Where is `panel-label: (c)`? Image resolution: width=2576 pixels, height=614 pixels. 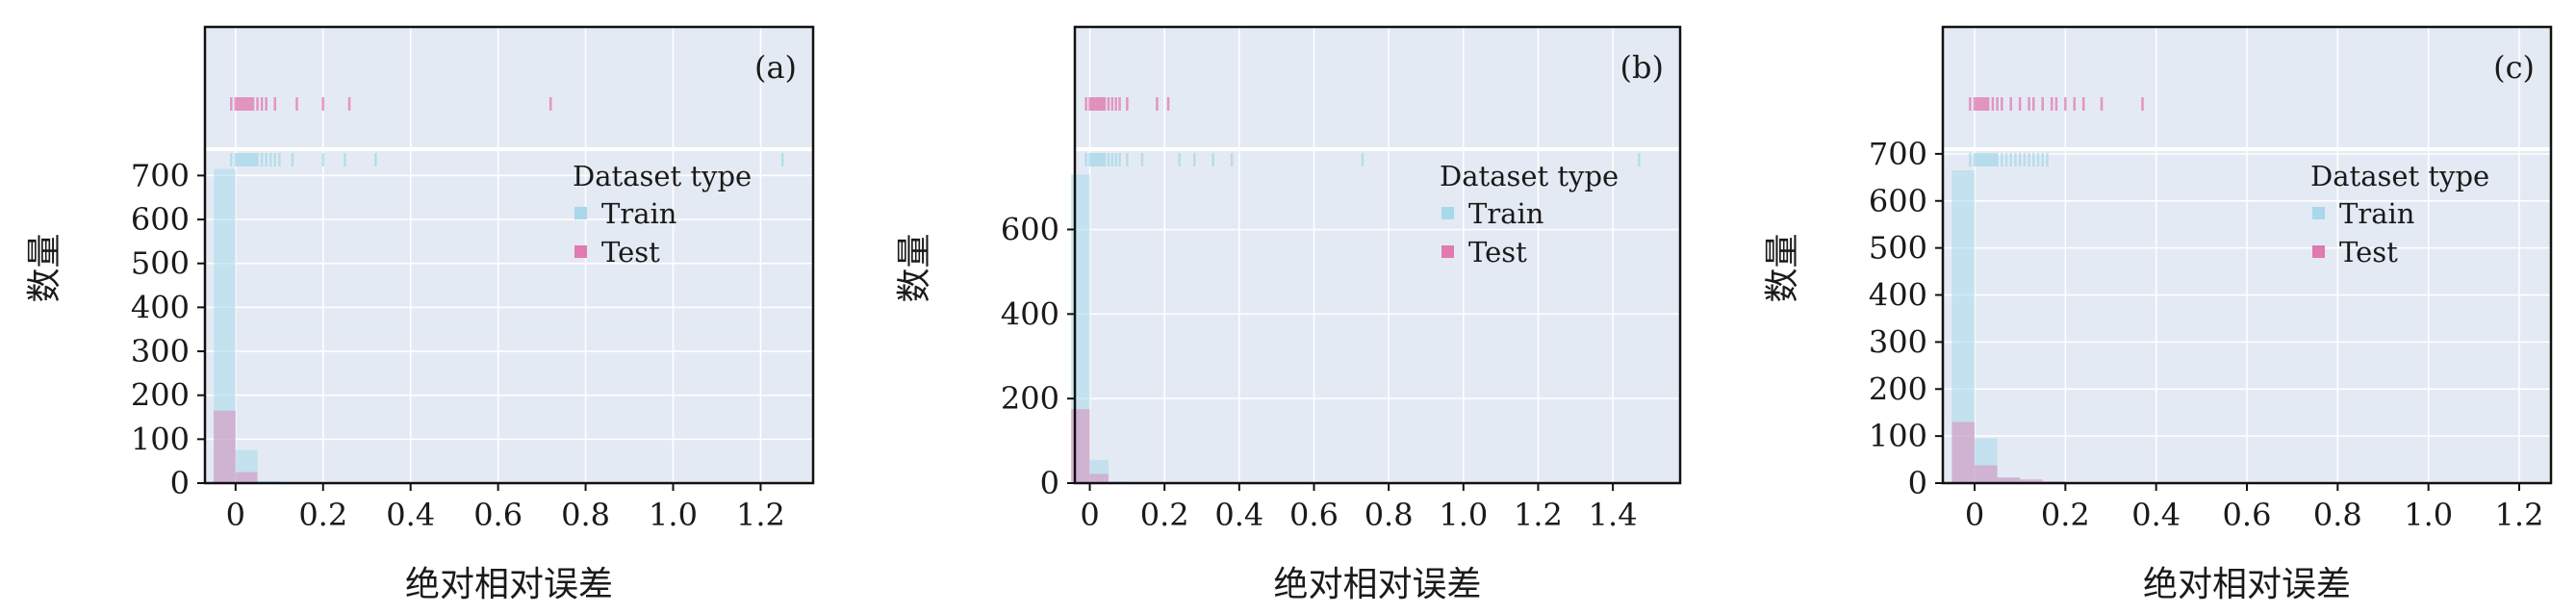 panel-label: (c) is located at coordinates (2514, 67).